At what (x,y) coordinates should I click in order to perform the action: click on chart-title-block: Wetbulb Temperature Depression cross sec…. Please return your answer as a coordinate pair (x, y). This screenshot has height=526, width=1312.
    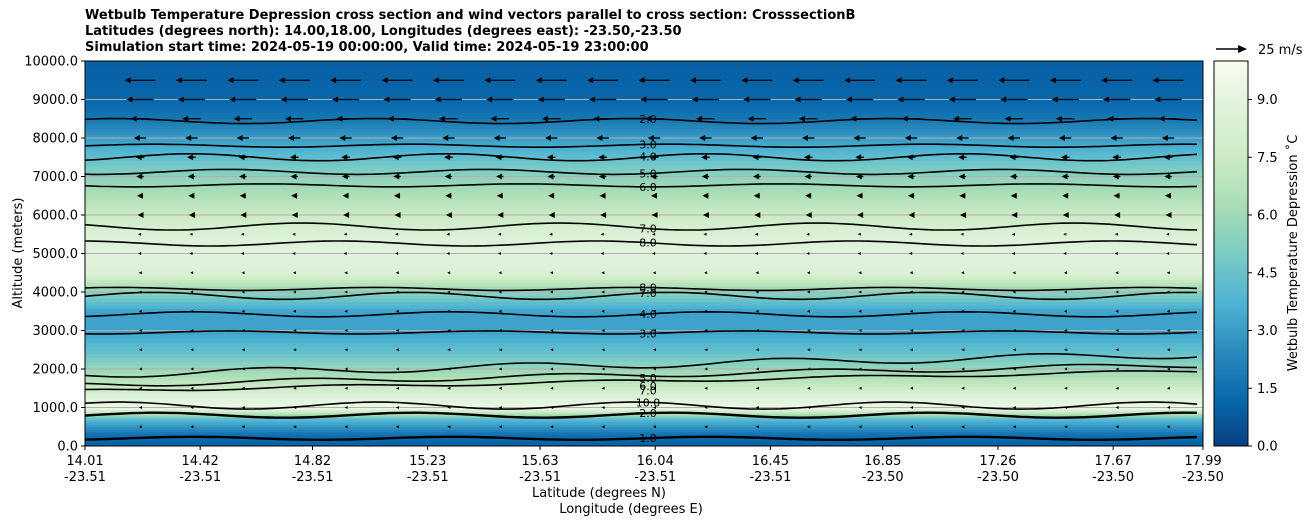
    Looking at the image, I should click on (470, 32).